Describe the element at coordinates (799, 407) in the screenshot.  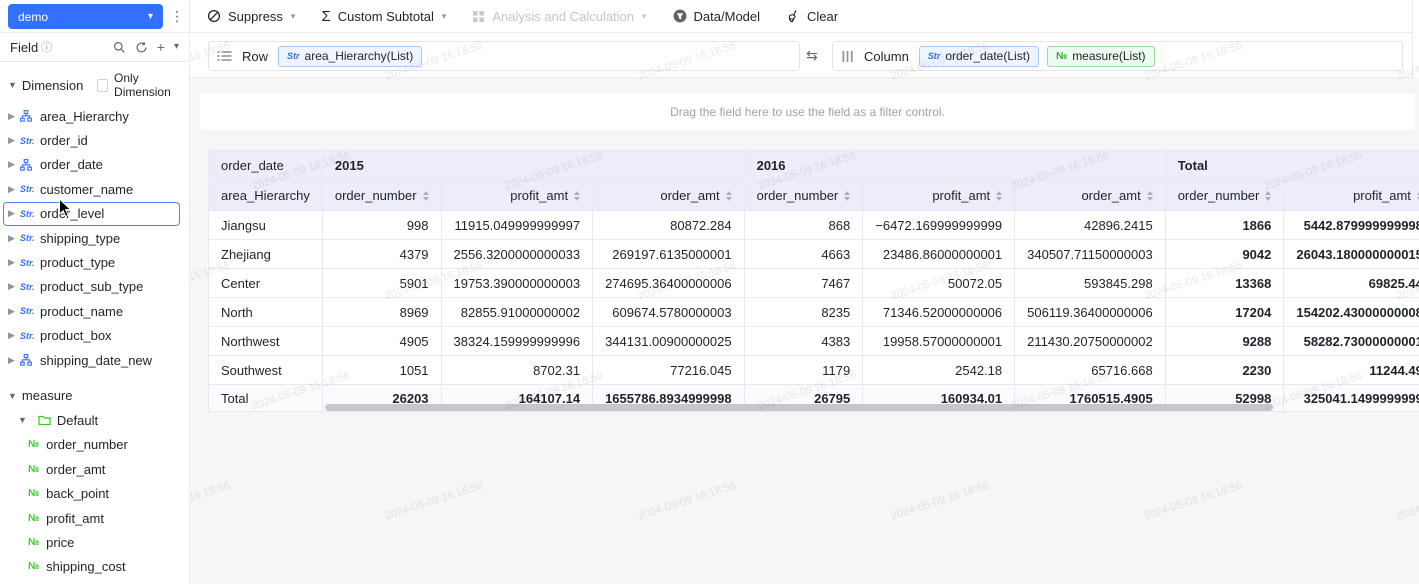
I see `horizontal-scrollbar` at that location.